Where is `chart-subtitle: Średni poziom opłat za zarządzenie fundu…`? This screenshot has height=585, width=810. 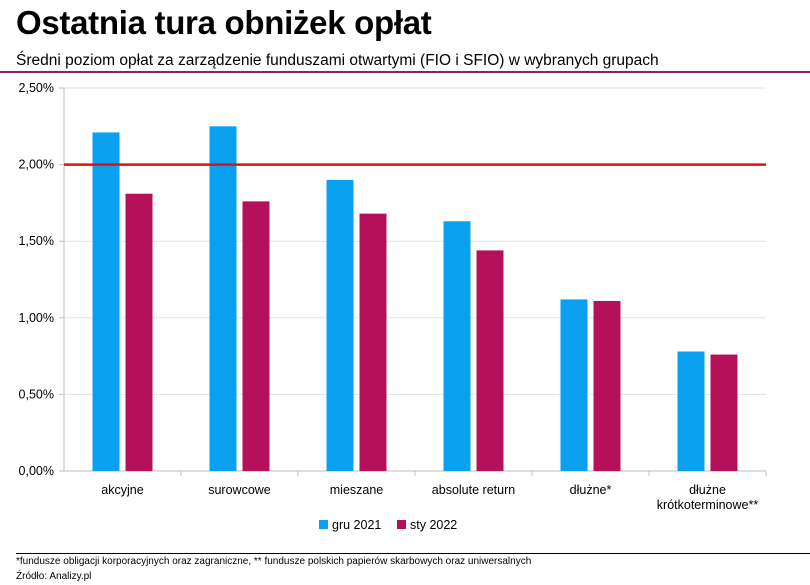 chart-subtitle: Średni poziom opłat za zarządzenie fundu… is located at coordinates (337, 60).